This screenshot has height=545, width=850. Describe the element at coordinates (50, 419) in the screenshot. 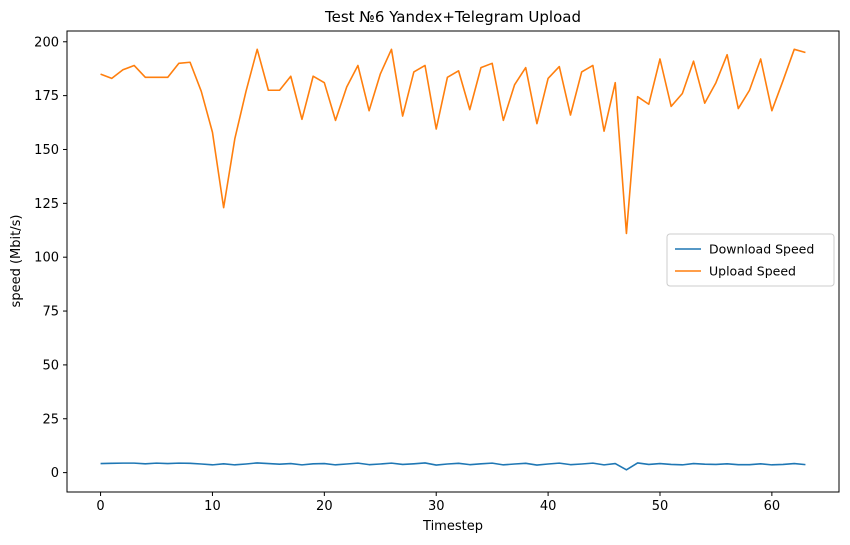

I see `y-tick-label: 25` at that location.